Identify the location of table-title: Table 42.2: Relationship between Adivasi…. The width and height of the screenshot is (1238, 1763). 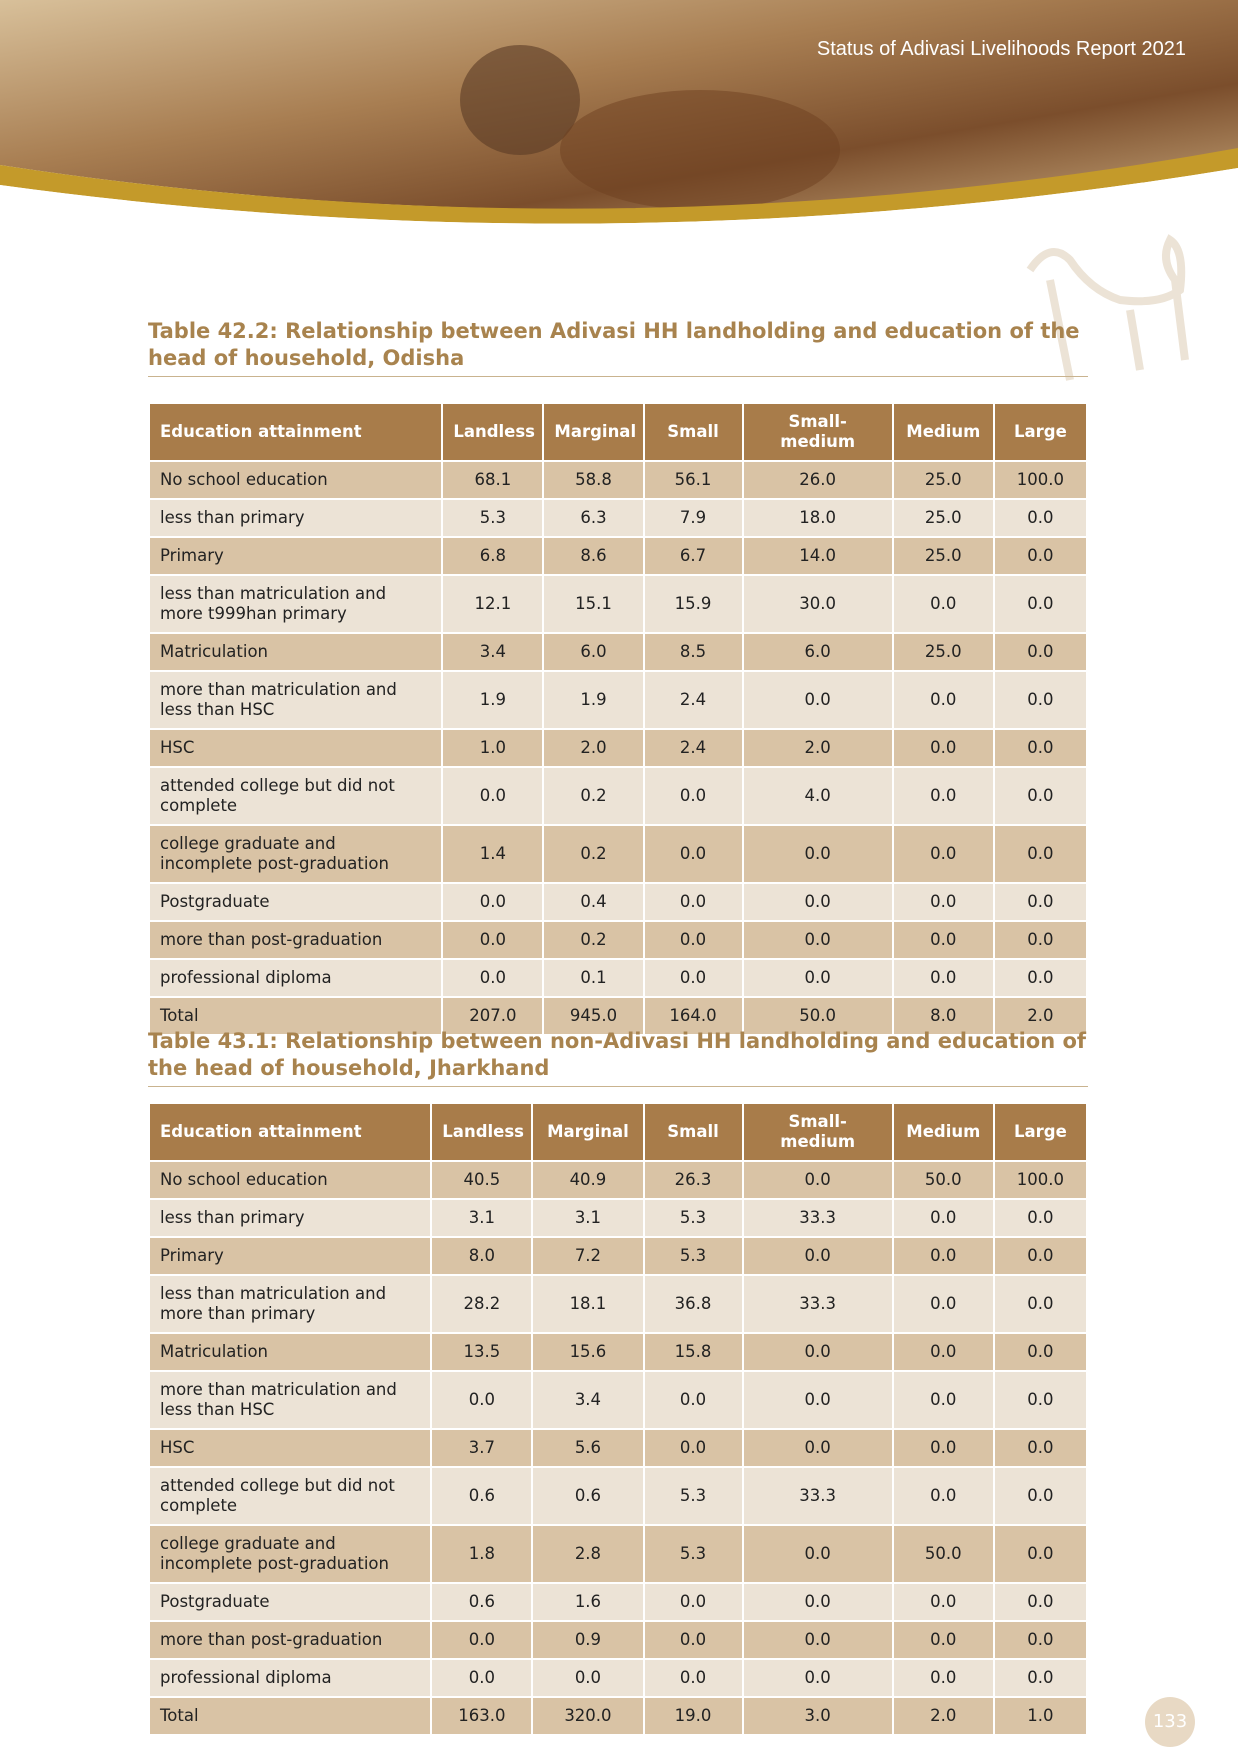
(618, 347).